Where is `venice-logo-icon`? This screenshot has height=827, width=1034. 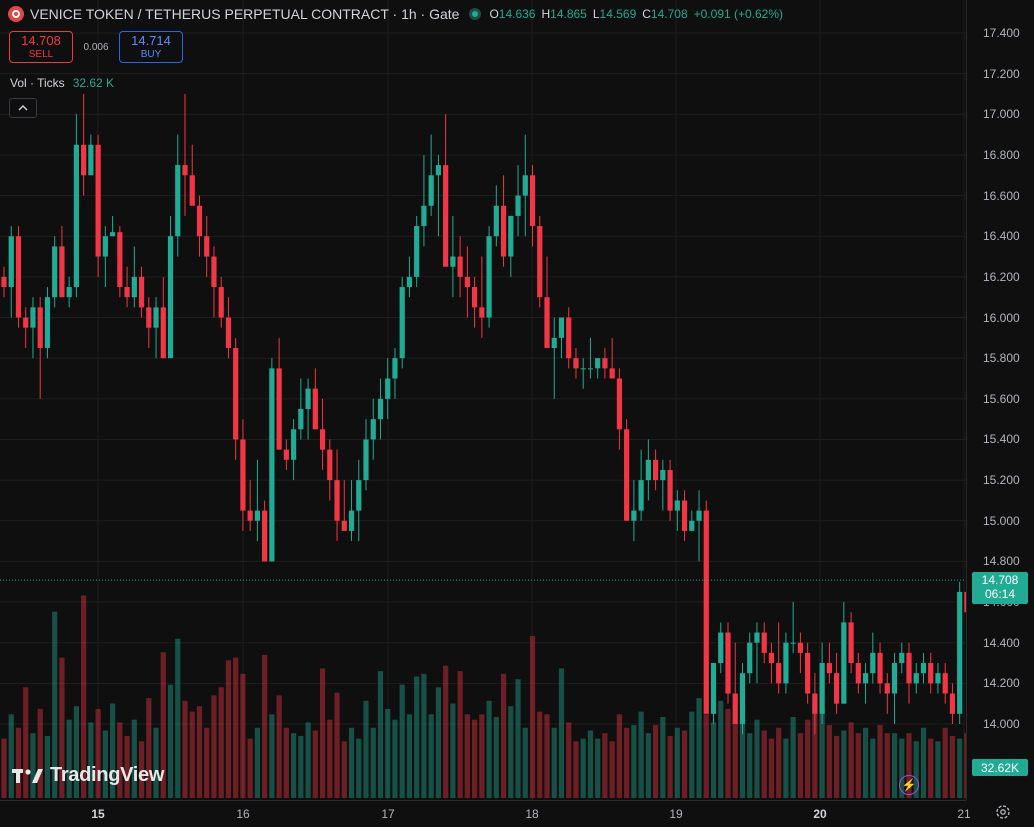
venice-logo-icon is located at coordinates (16, 14).